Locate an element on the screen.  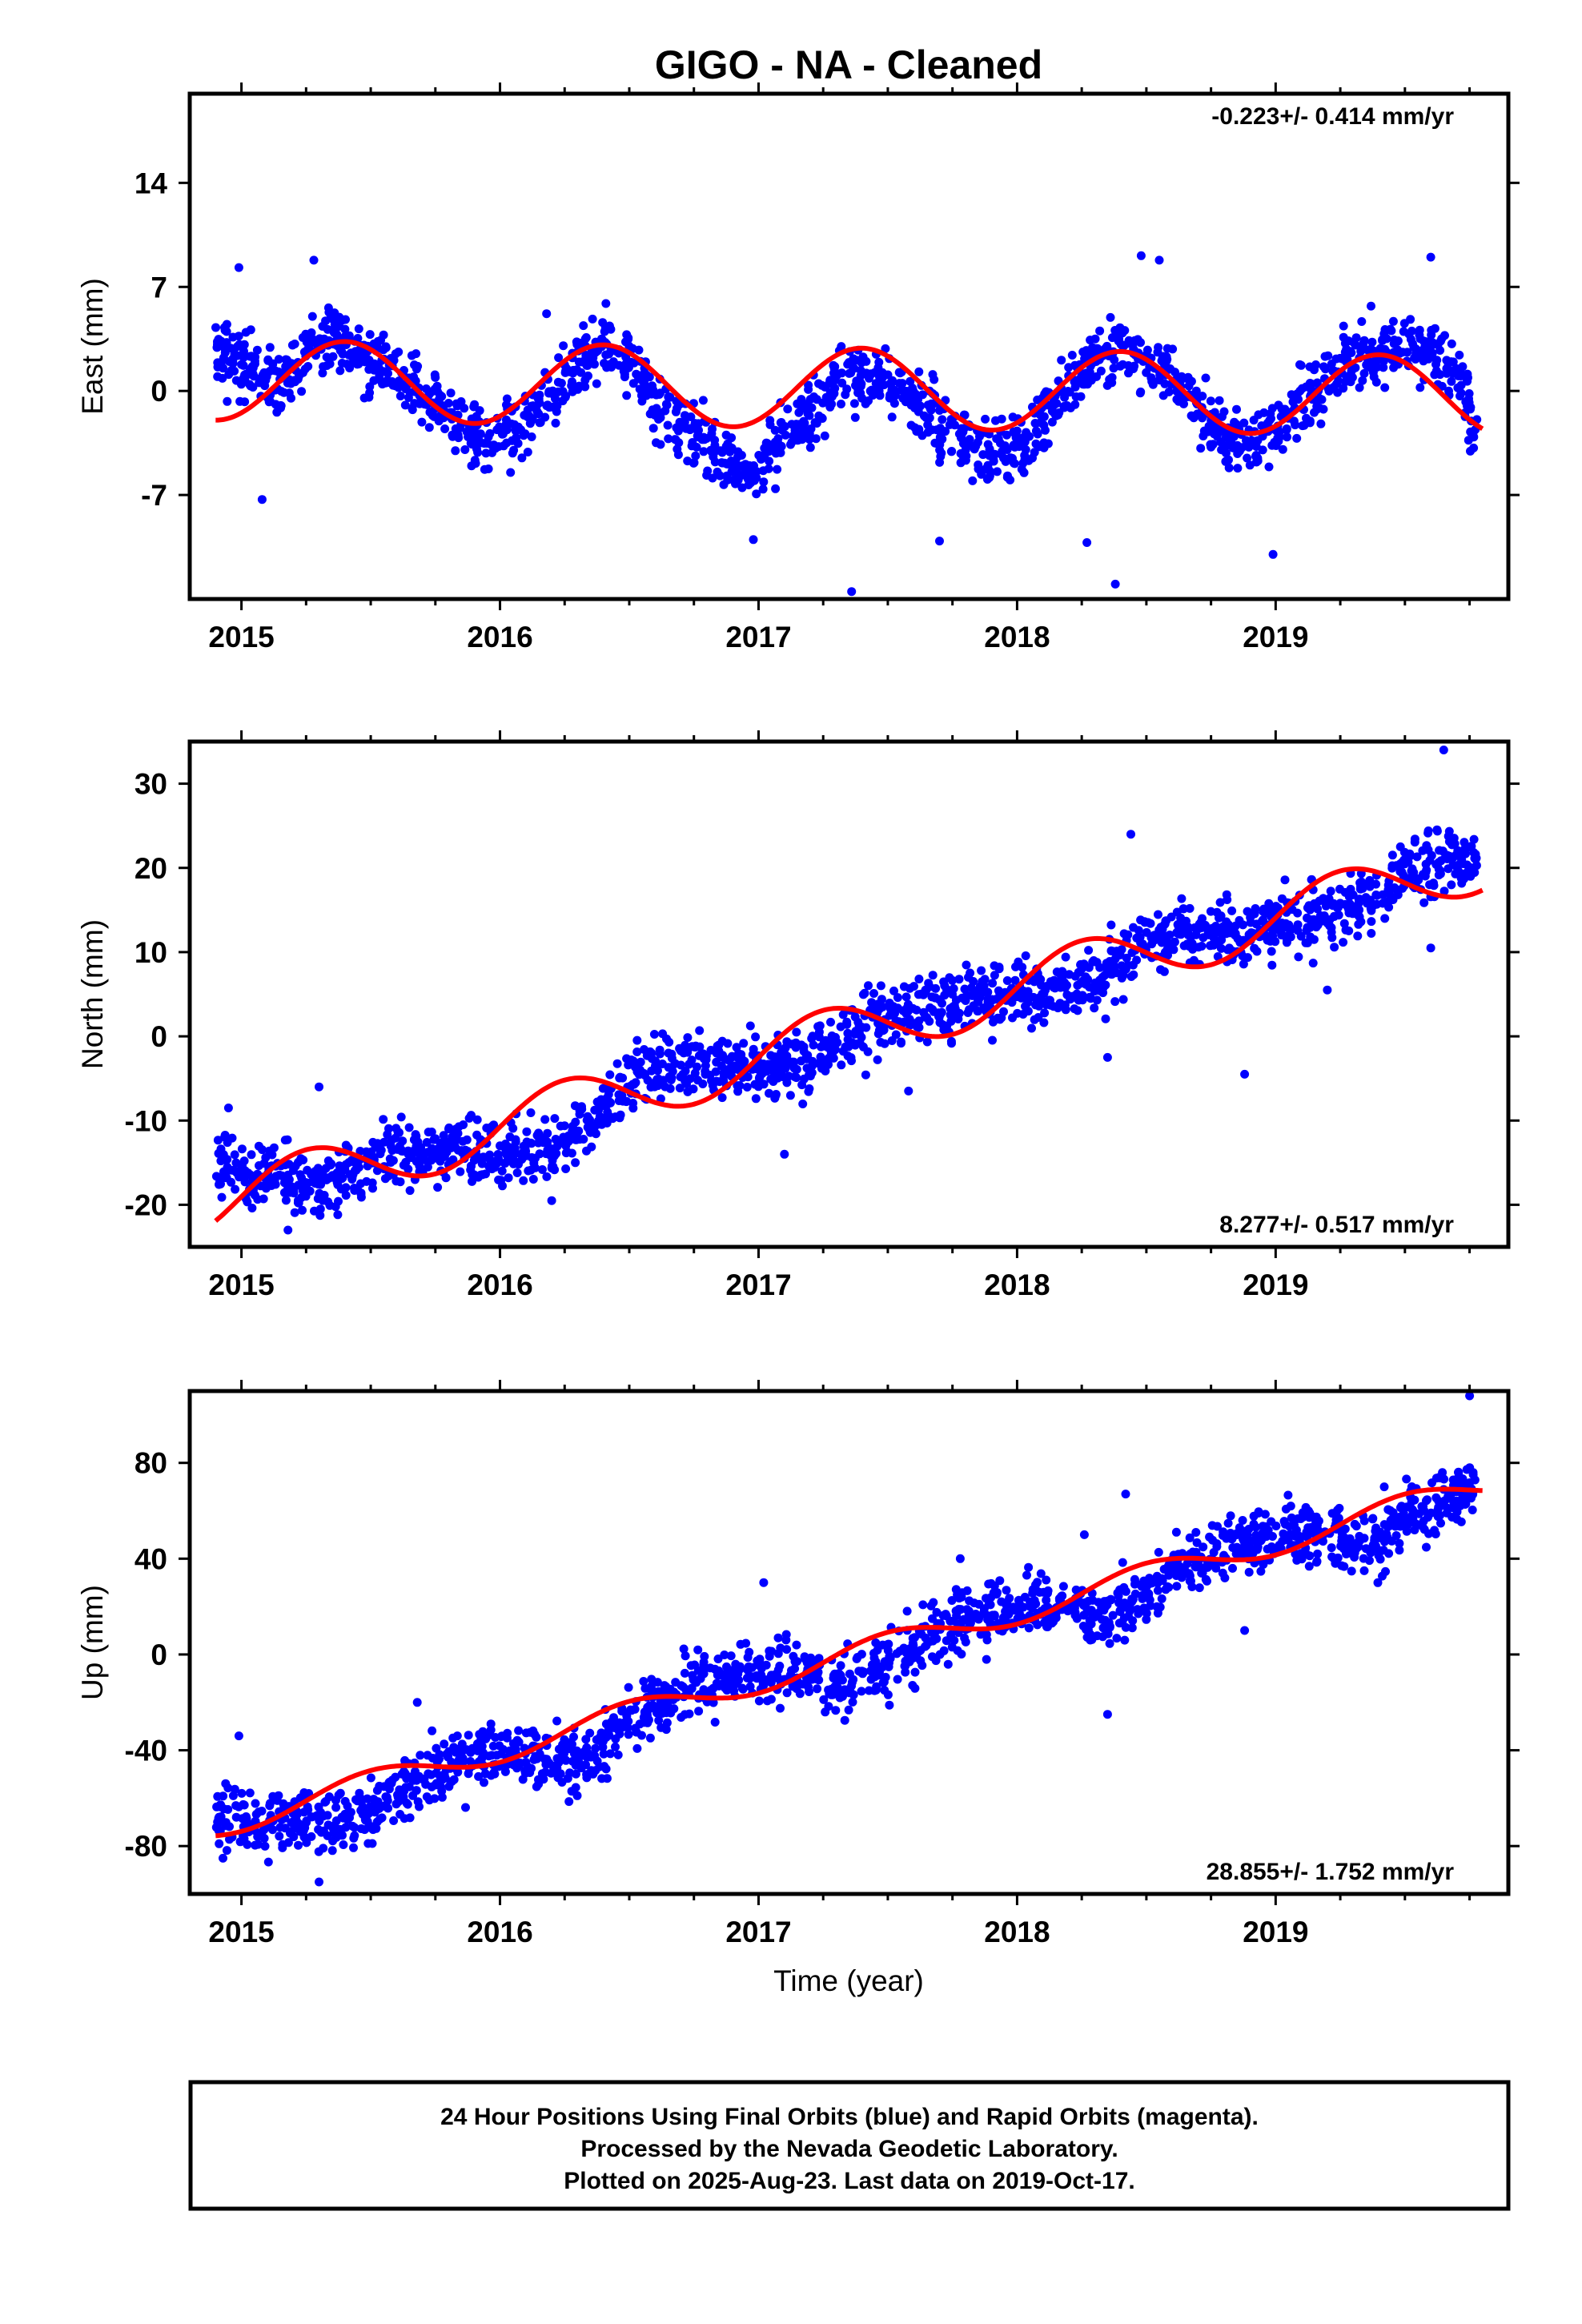
x-tick-label: 2016 is located at coordinates (499, 1285).